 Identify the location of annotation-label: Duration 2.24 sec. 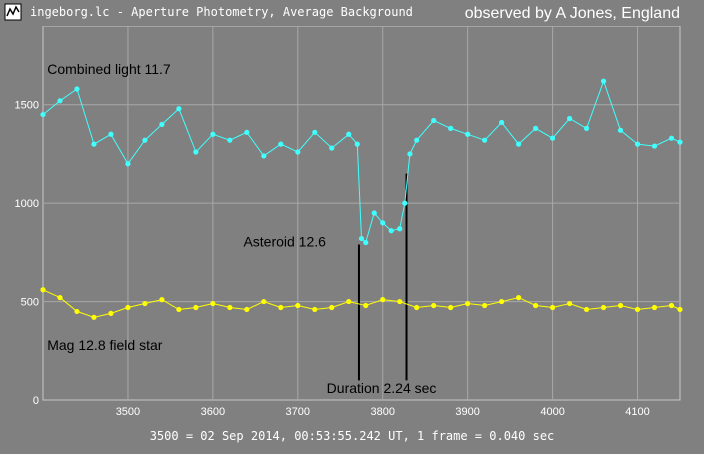
(382, 388).